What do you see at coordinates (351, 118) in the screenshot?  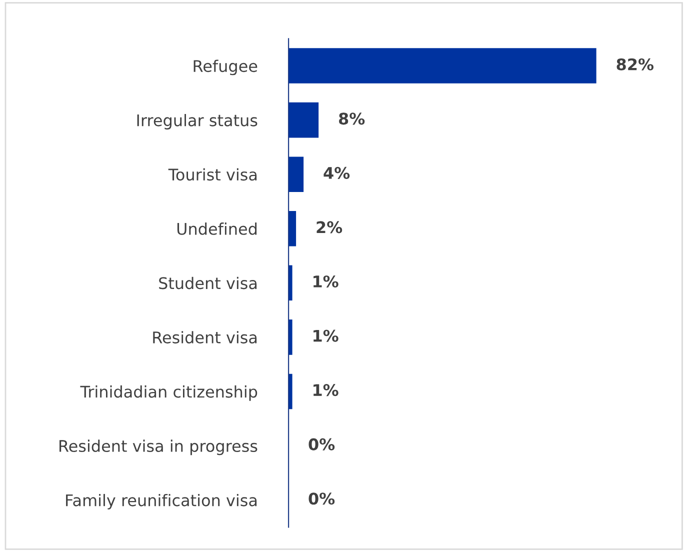 I see `data-label: 8%` at bounding box center [351, 118].